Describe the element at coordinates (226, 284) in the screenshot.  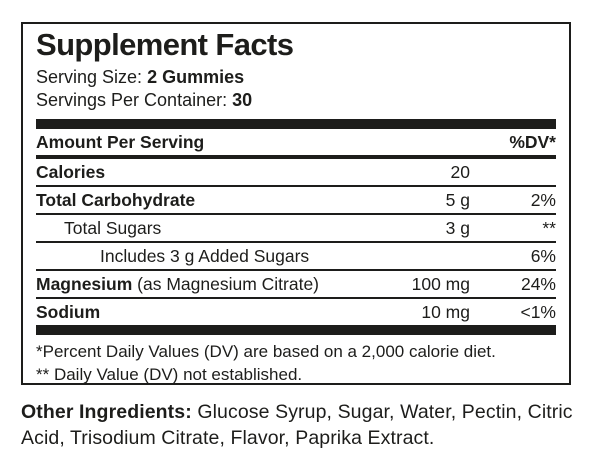
I see `nutrient-suffix: (as Magnesium Citrate)` at that location.